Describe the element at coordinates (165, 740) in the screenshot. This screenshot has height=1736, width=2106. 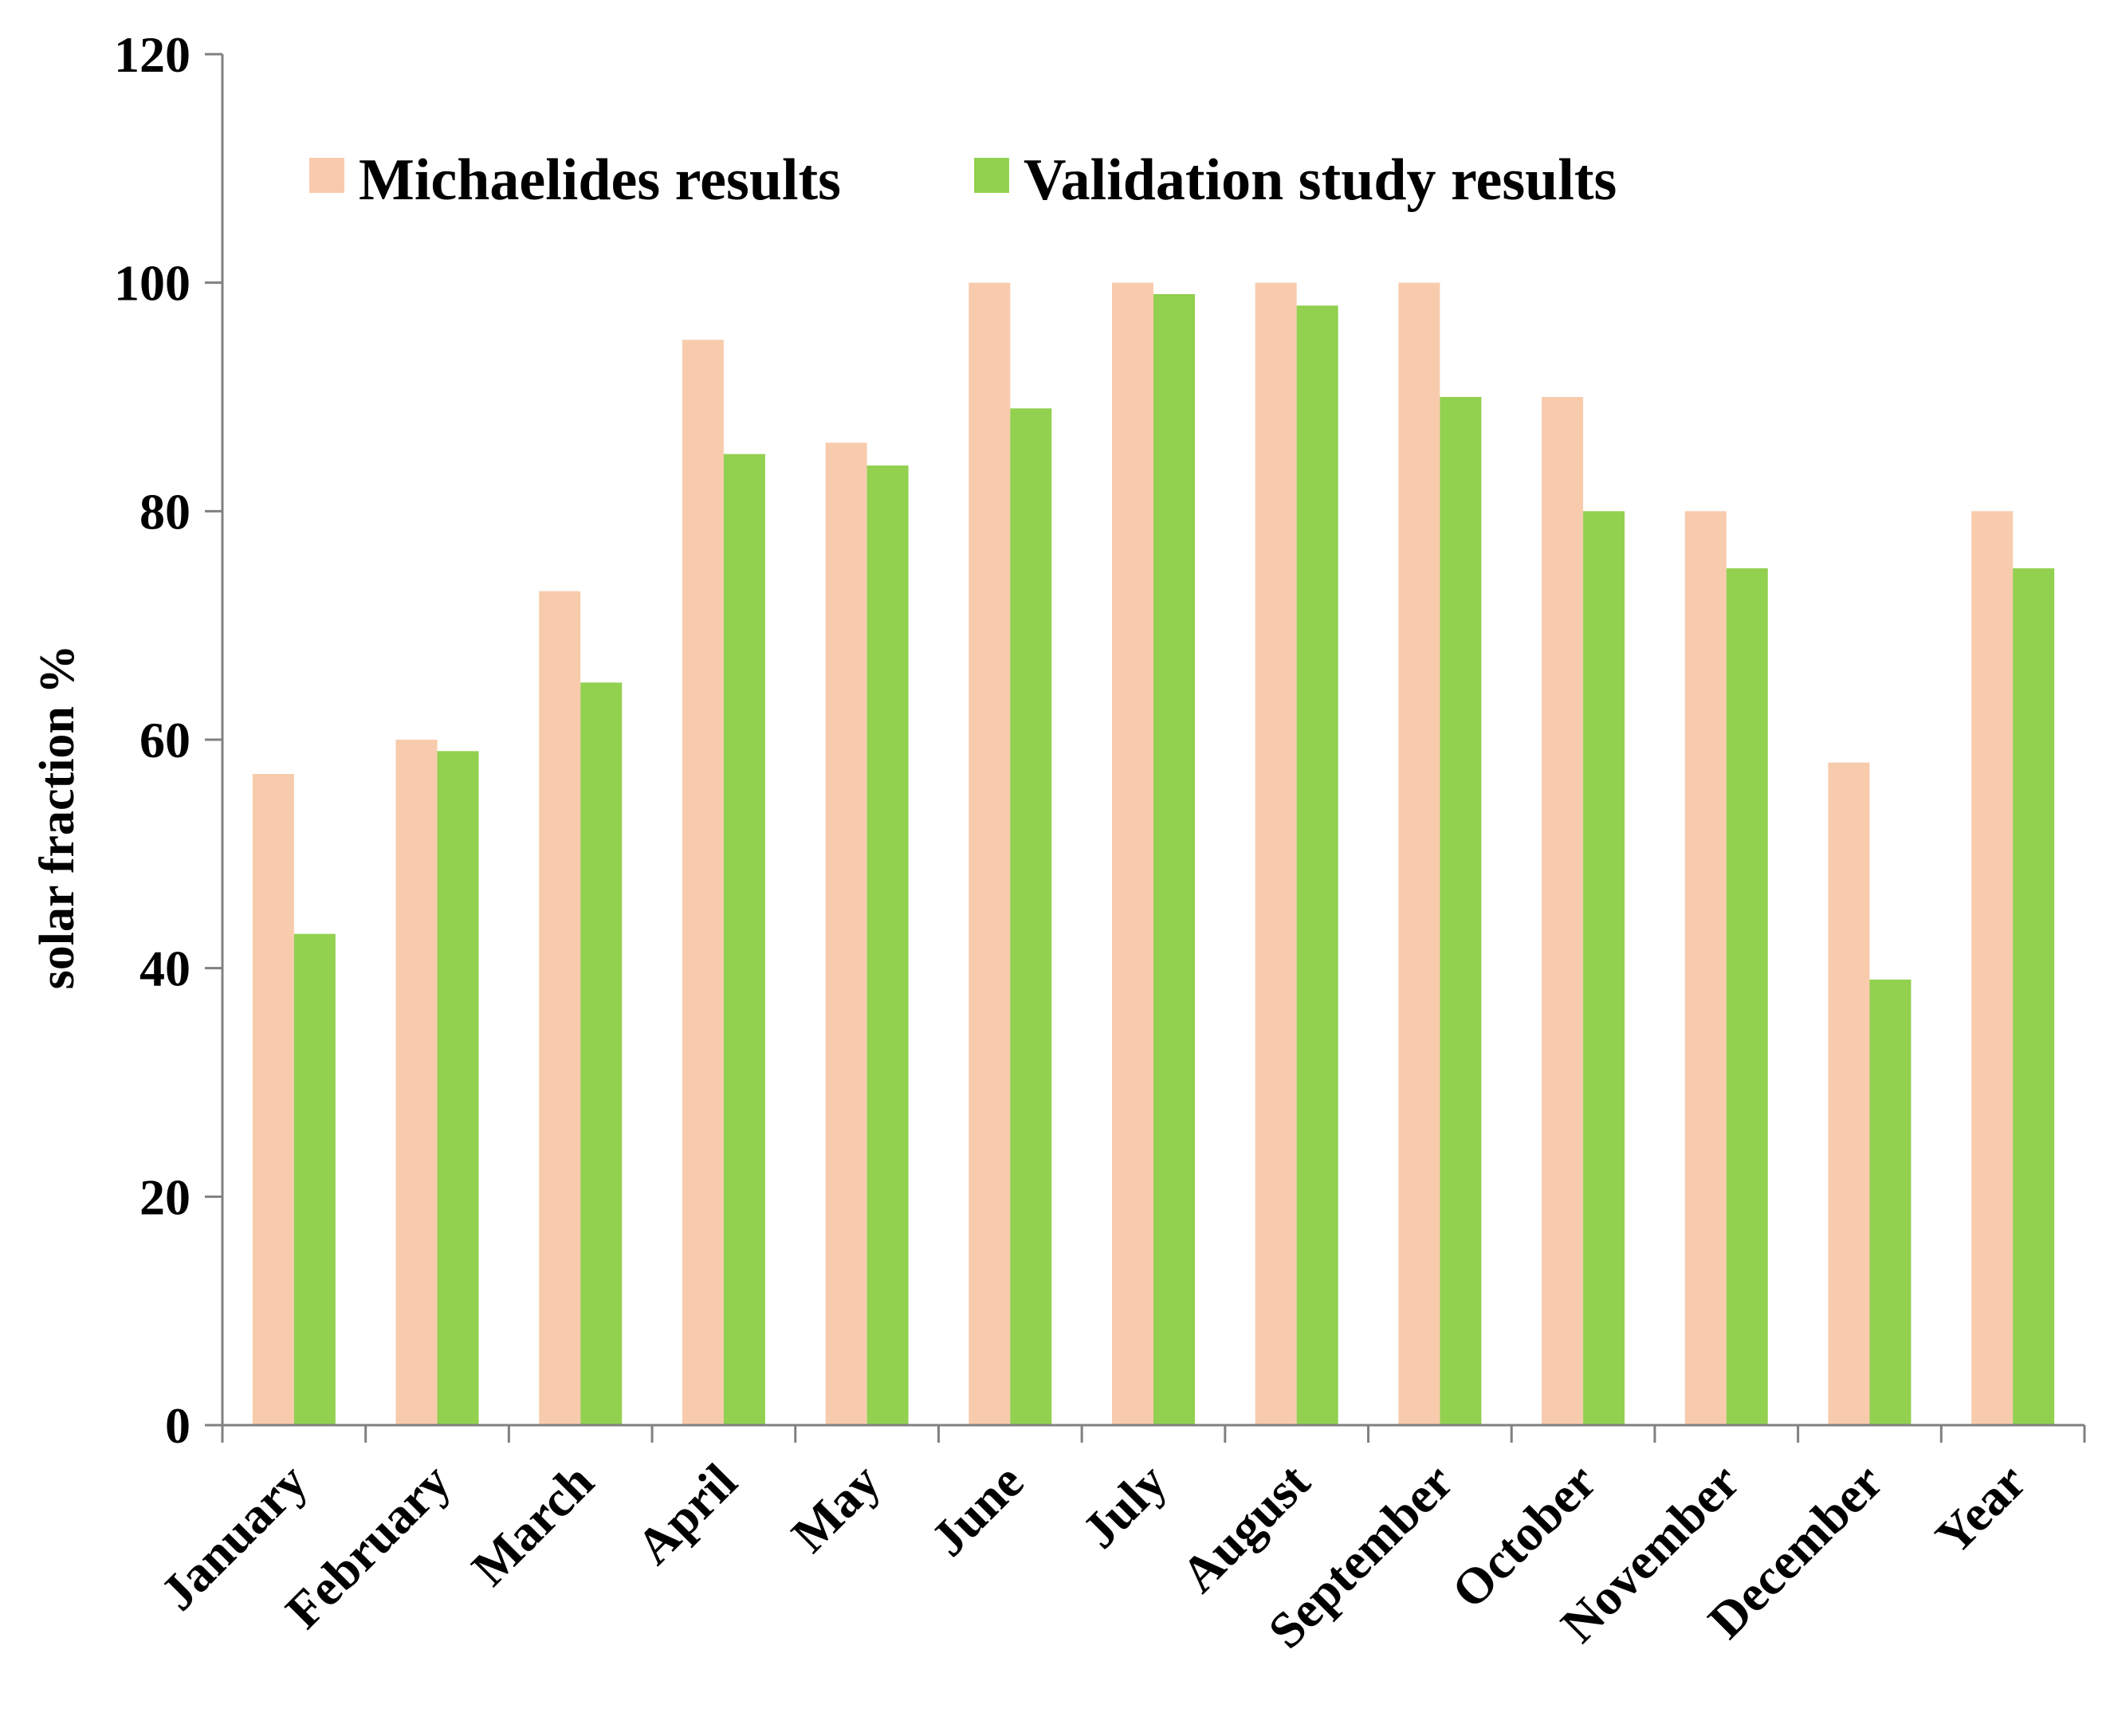
I see `y-tick-label-60: 60` at that location.